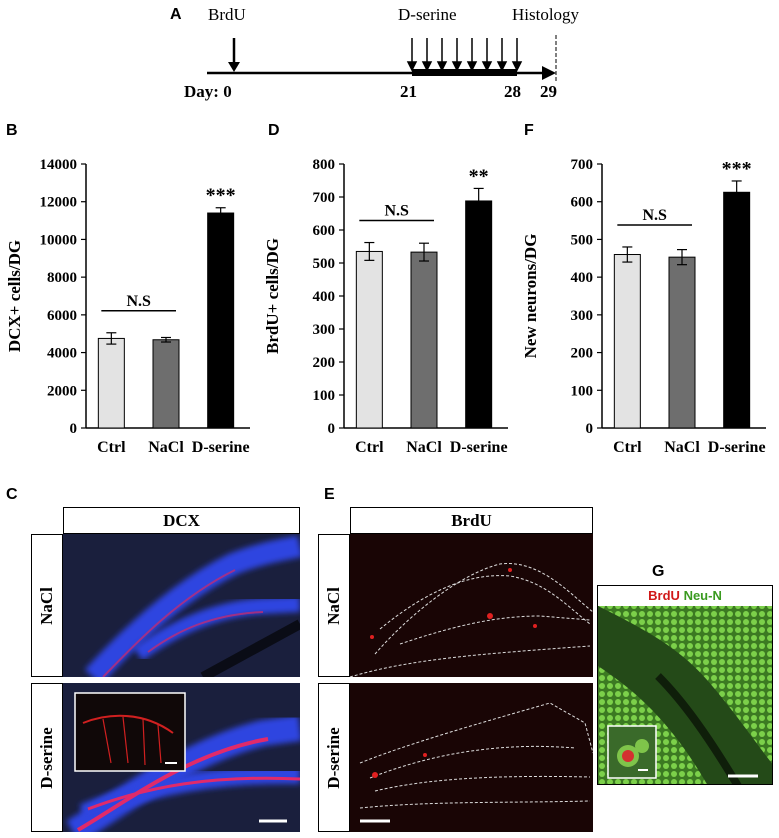 This screenshot has height=838, width=779. Describe the element at coordinates (548, 91) in the screenshot. I see `timeline-day29-label: 29` at that location.